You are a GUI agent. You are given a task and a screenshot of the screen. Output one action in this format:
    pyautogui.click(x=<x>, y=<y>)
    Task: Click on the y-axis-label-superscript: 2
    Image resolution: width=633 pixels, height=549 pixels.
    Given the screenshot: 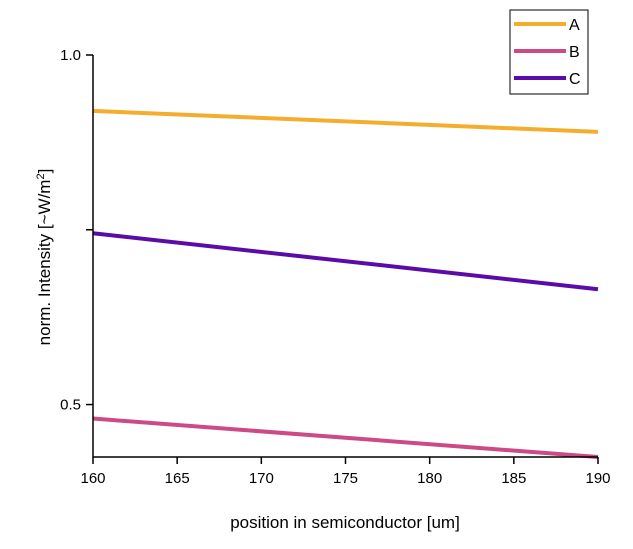 What is the action you would take?
    pyautogui.click(x=41, y=176)
    